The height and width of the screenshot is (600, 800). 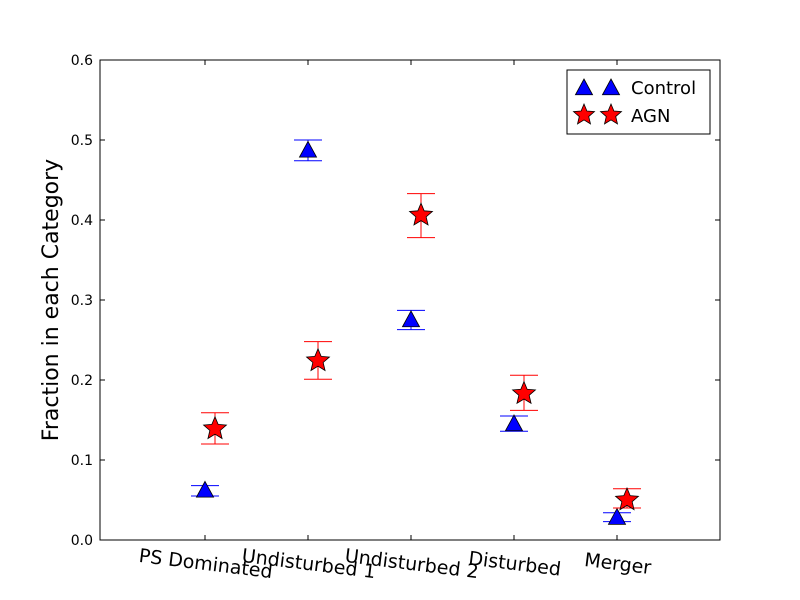 What do you see at coordinates (82, 61) in the screenshot?
I see `y-tick-label: 0.6` at bounding box center [82, 61].